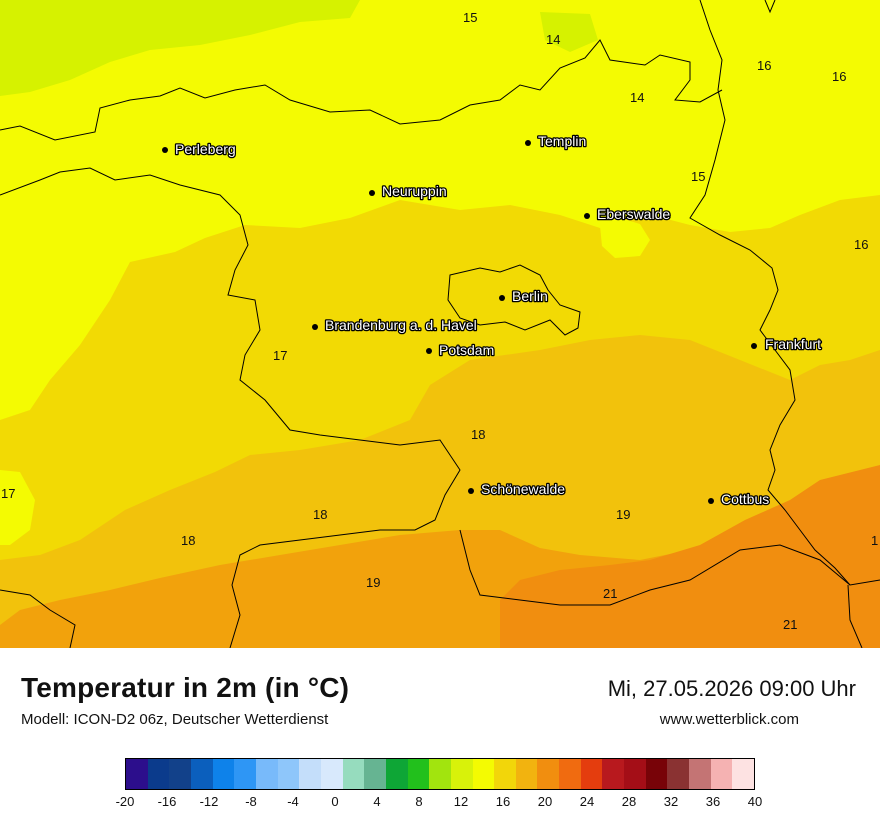 Image resolution: width=880 pixels, height=830 pixels. What do you see at coordinates (770, 7) in the screenshot?
I see `border-north-east` at bounding box center [770, 7].